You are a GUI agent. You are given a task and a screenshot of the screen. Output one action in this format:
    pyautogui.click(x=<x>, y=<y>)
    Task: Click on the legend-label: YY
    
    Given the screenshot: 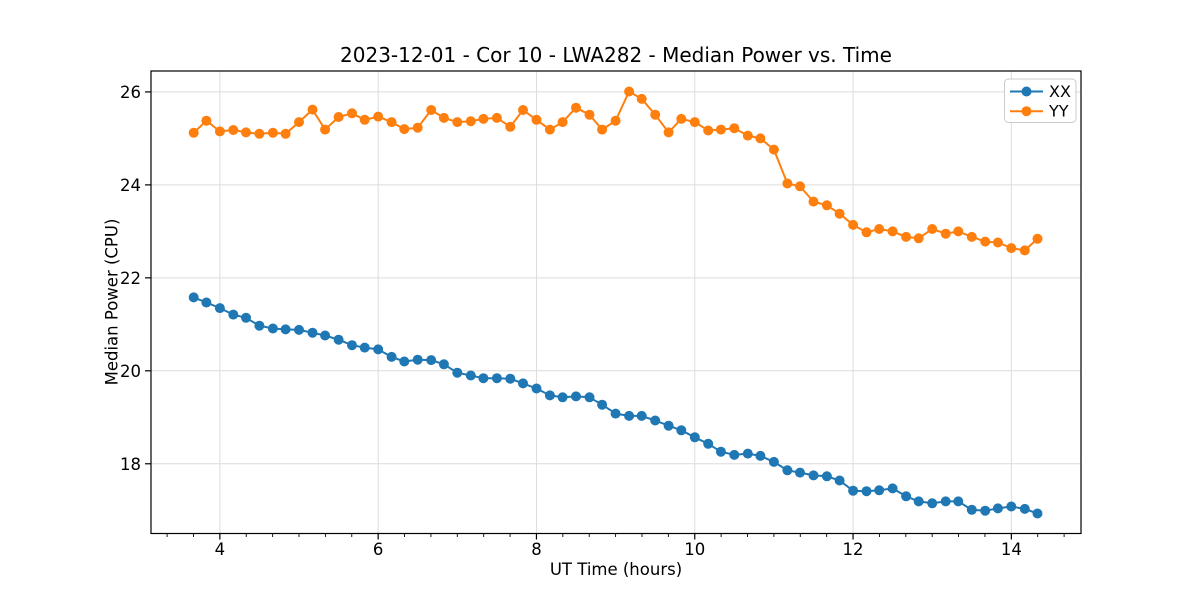 What is the action you would take?
    pyautogui.click(x=1058, y=111)
    